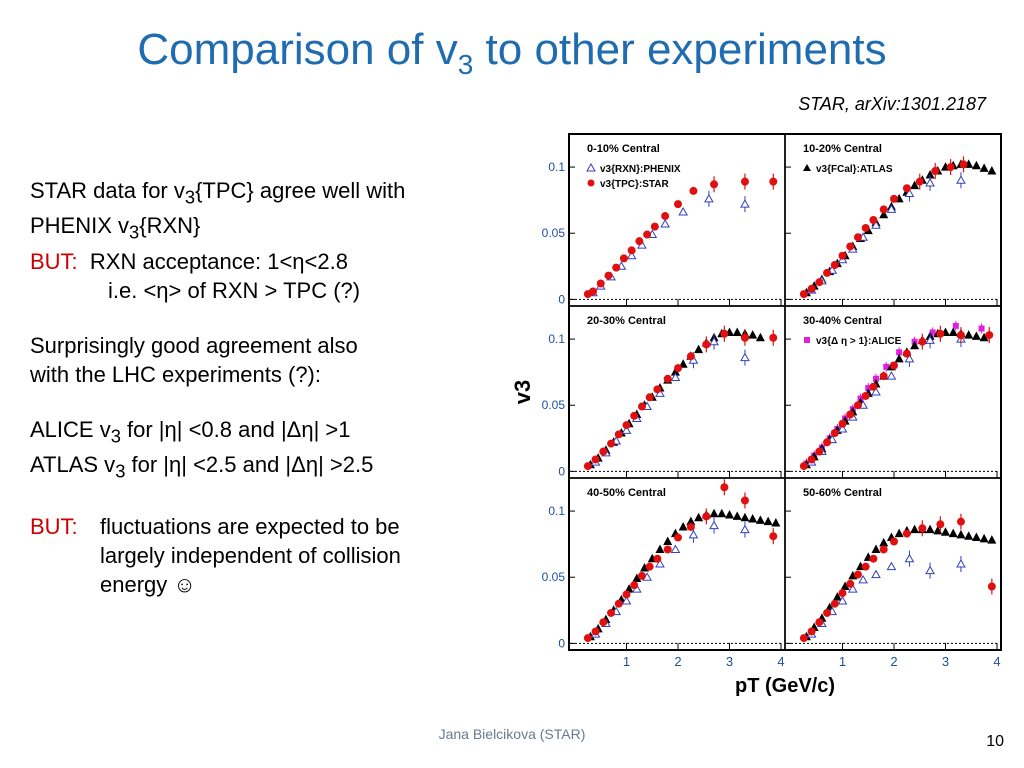 This screenshot has height=768, width=1024. What do you see at coordinates (859, 341) in the screenshot?
I see `legend-label-alice: v3{Δ η > 1}:ALICE` at bounding box center [859, 341].